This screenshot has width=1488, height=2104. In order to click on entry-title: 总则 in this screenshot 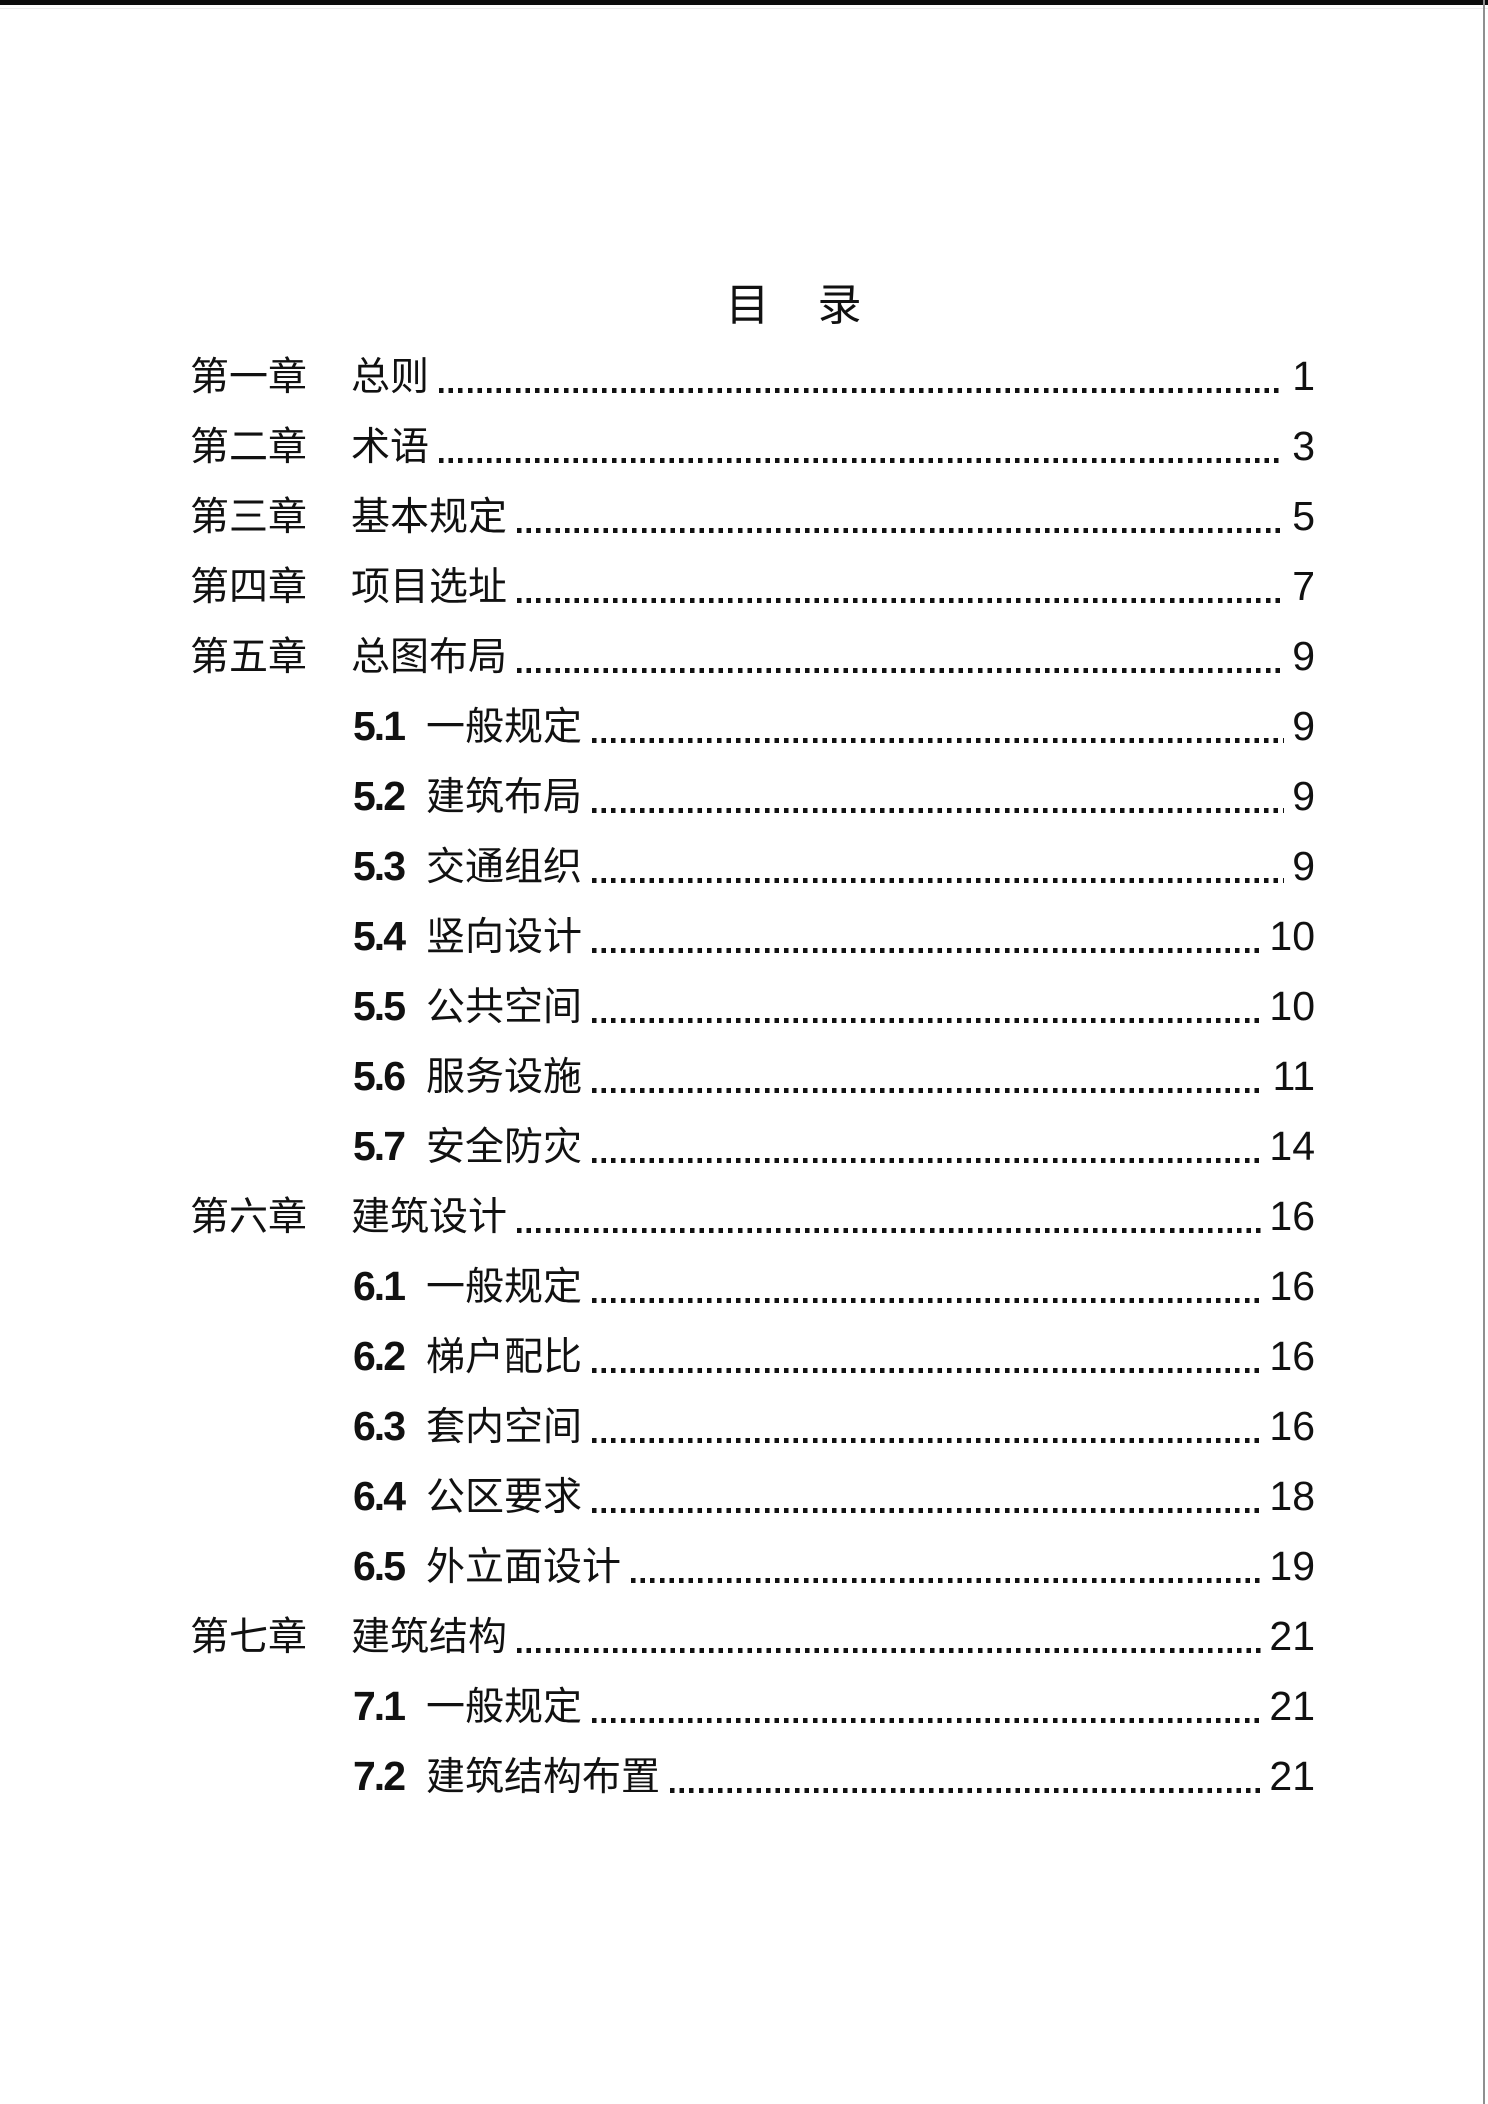, I will do `click(390, 377)`.